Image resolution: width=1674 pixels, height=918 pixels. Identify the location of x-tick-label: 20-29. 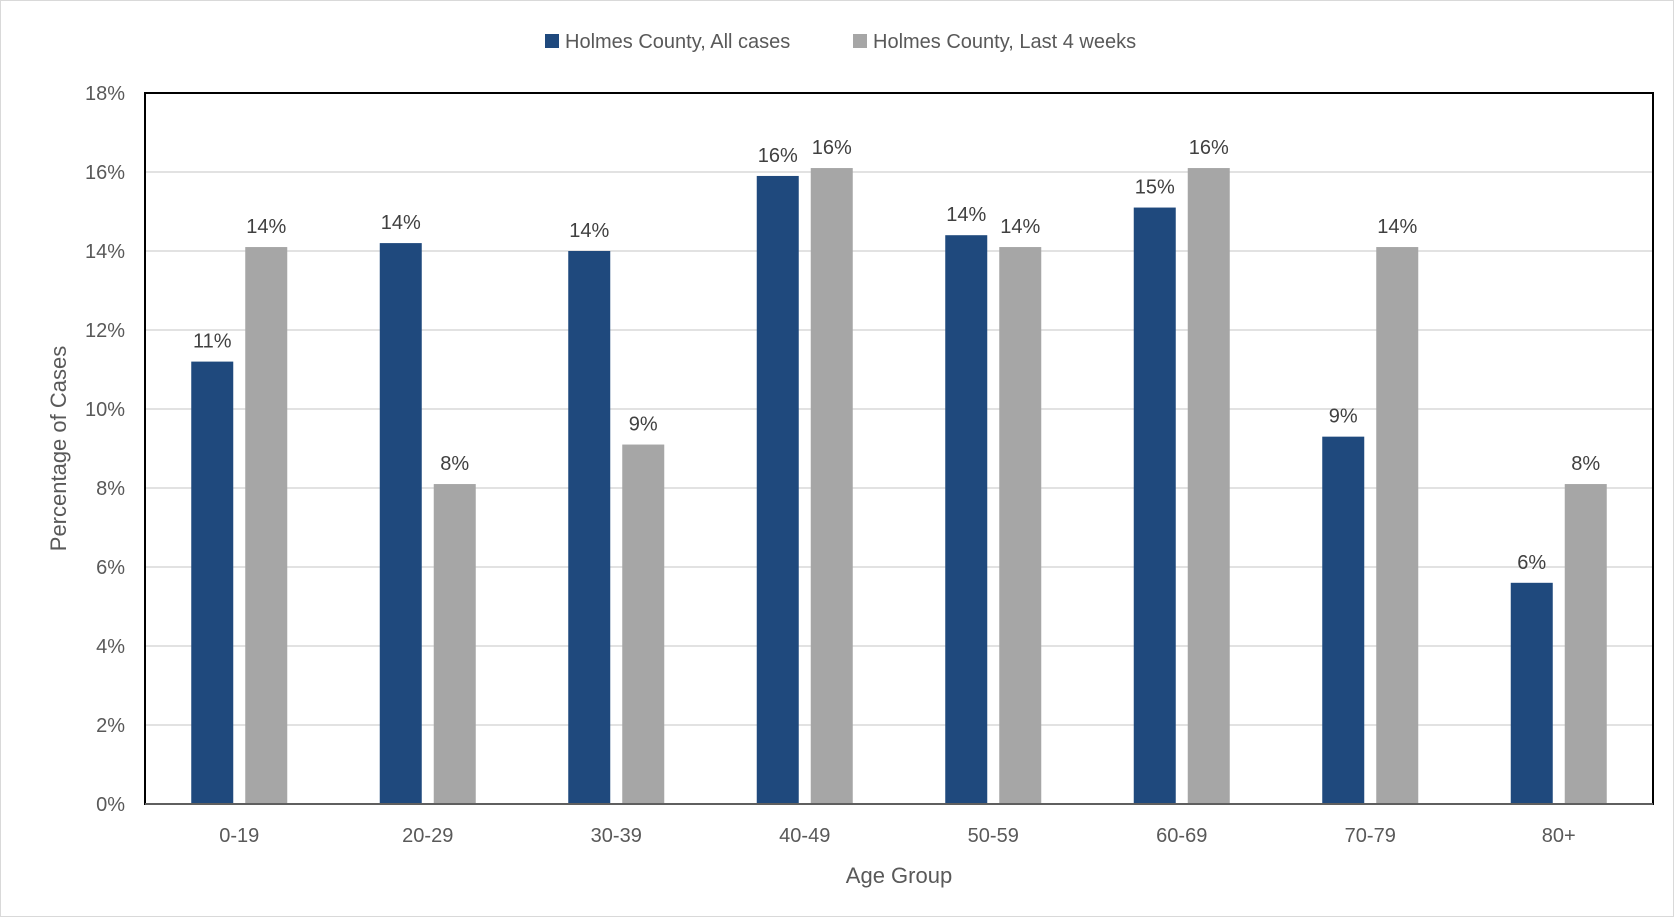
(427, 836).